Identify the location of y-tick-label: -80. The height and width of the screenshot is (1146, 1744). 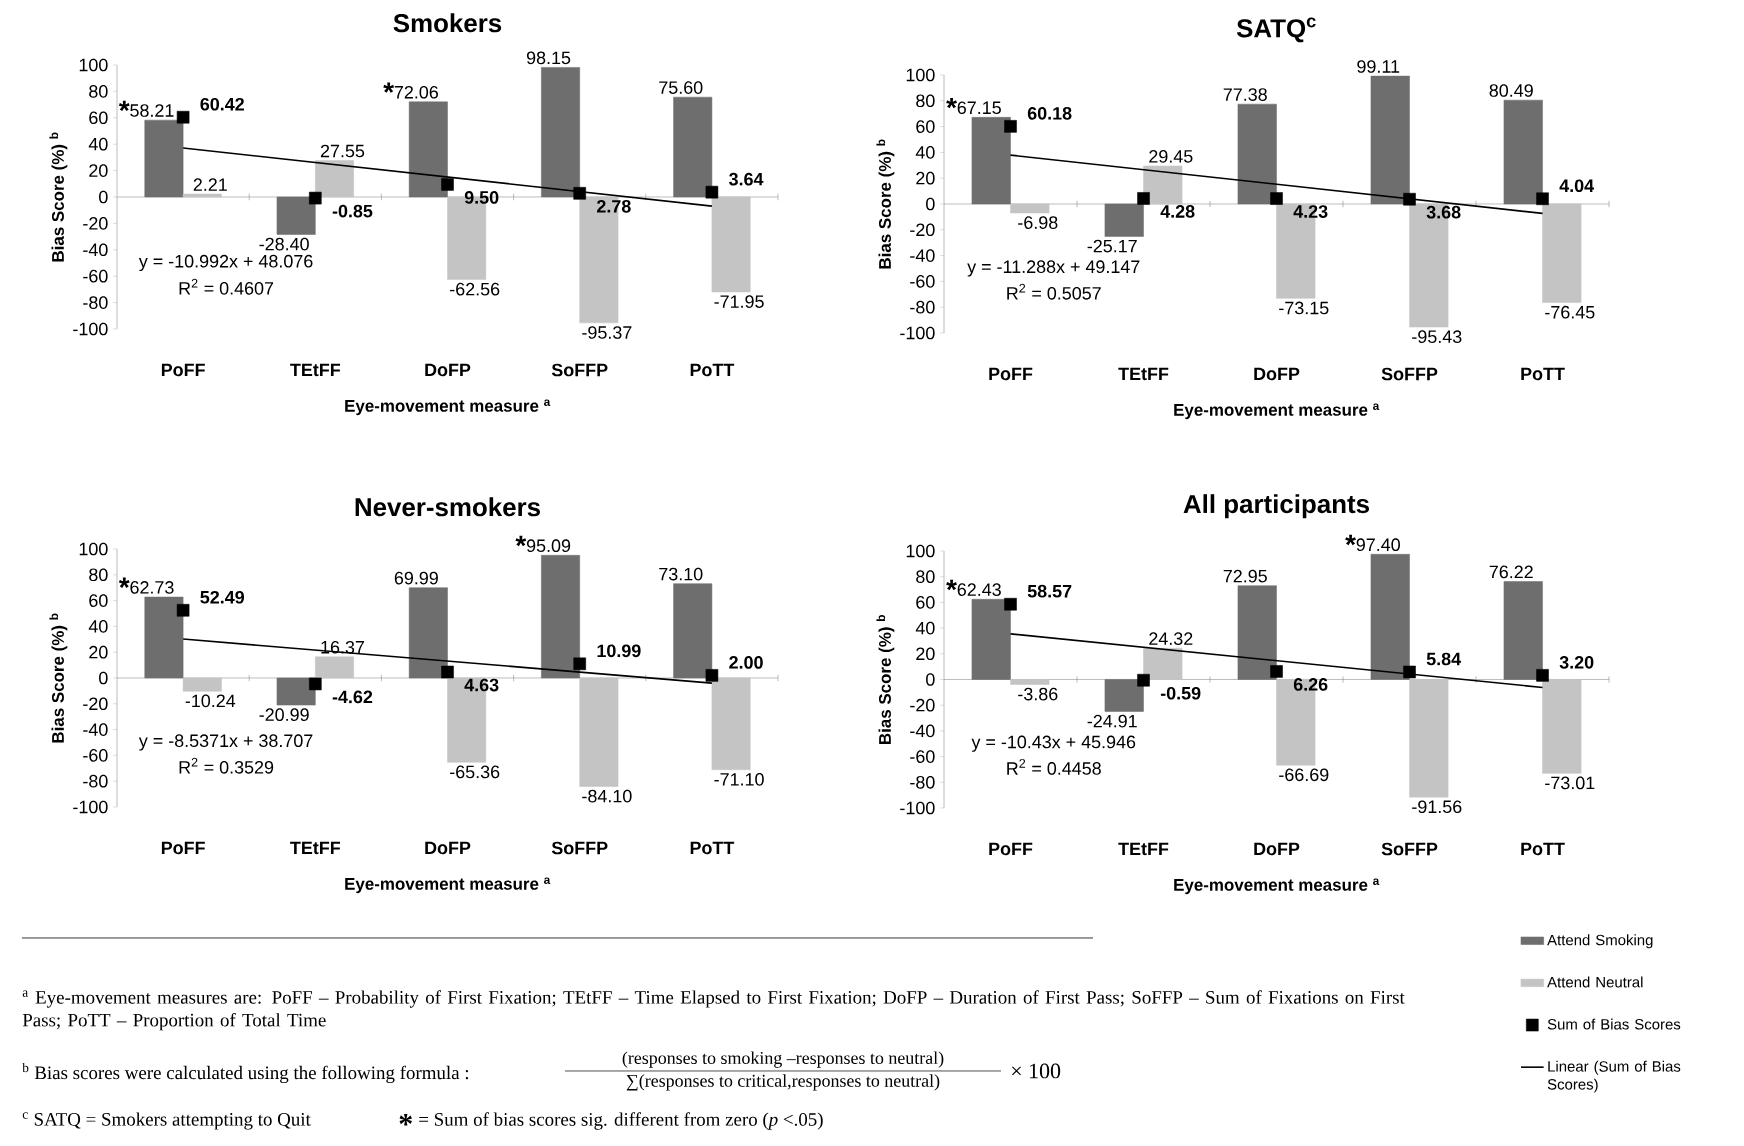
(95, 302).